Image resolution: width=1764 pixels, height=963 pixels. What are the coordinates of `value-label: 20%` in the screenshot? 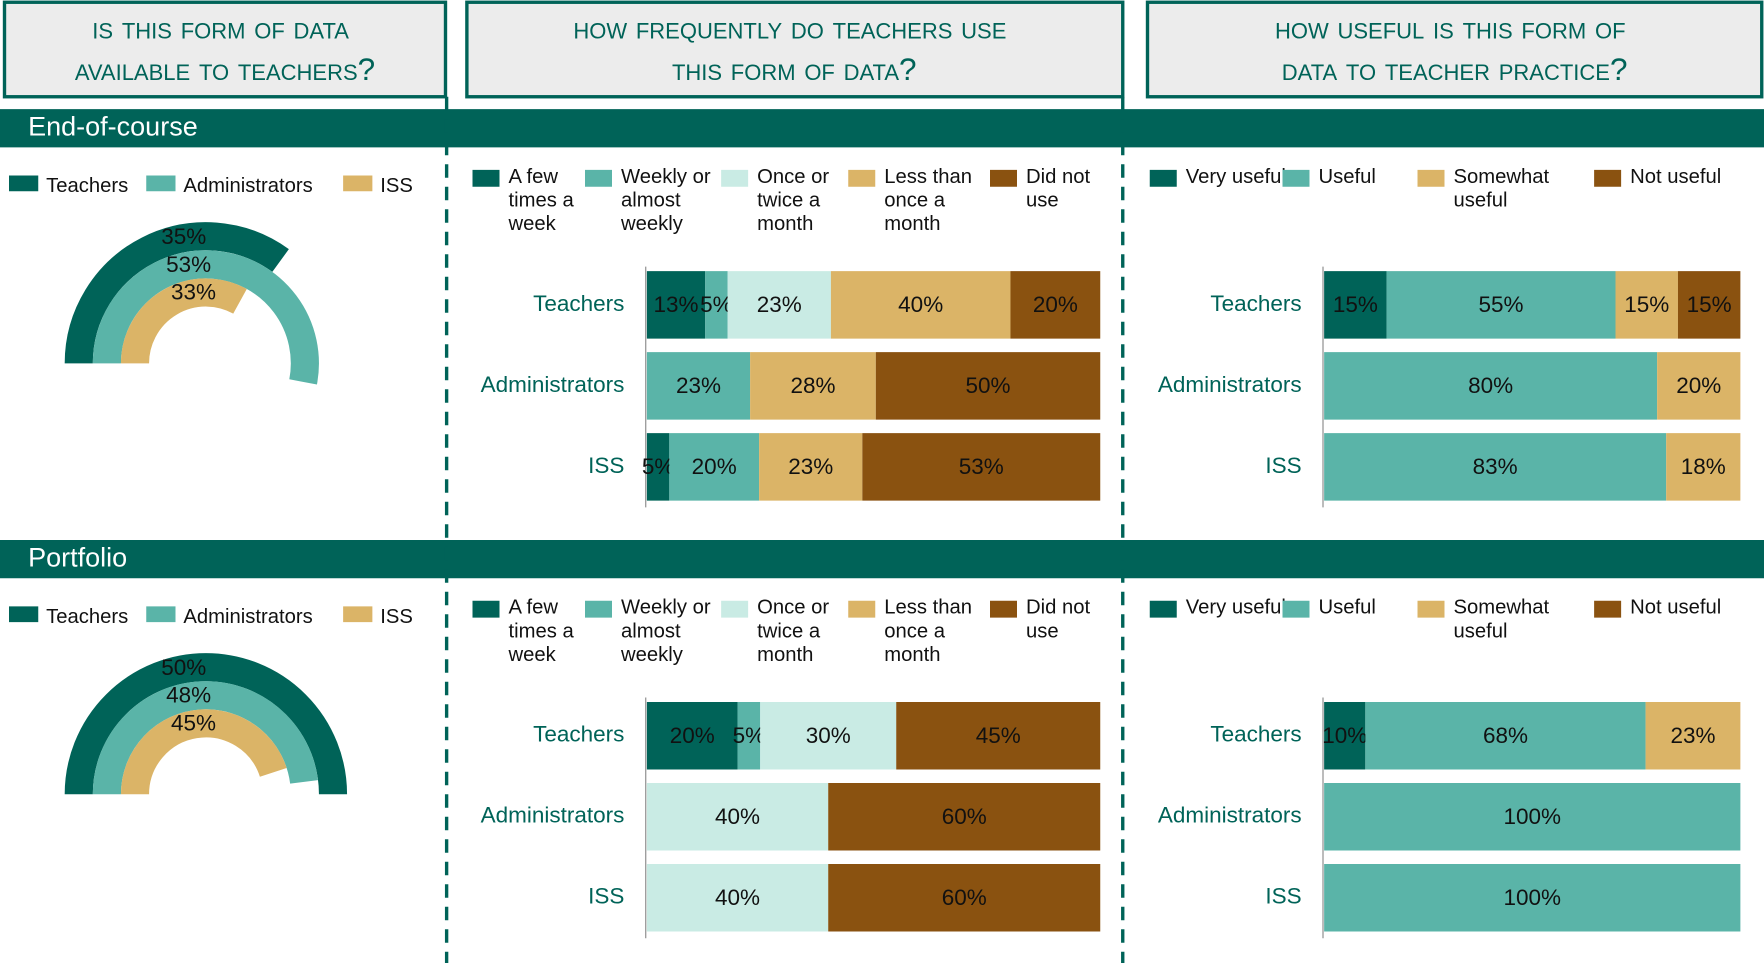 It's located at (714, 466).